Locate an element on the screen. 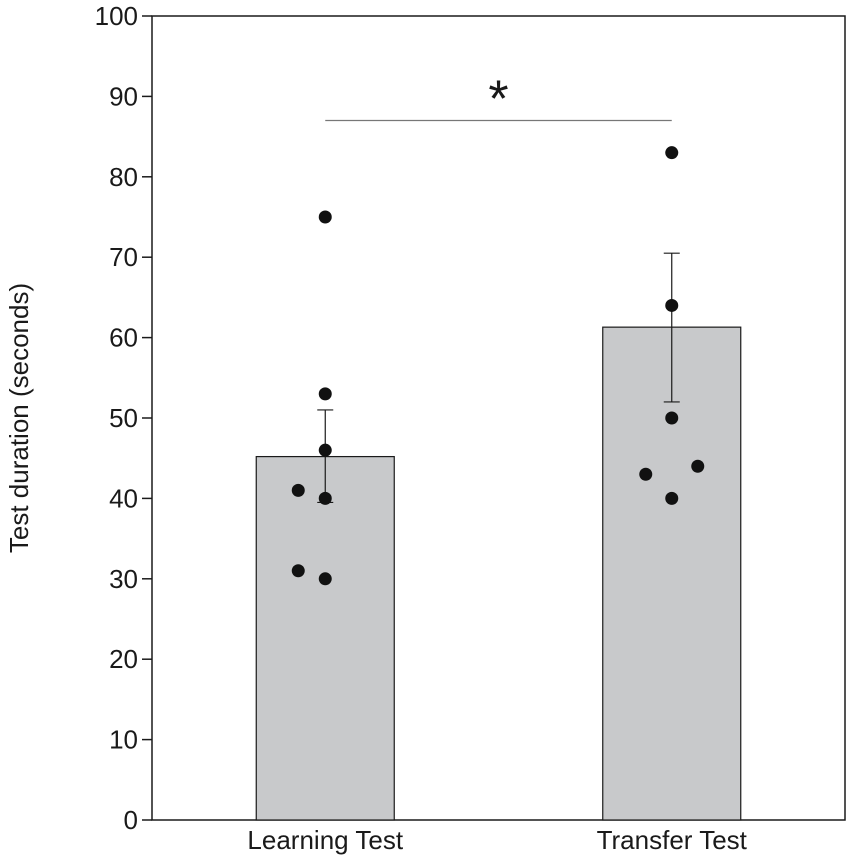 This screenshot has height=861, width=850. x-tick-label-2: Transfer Test is located at coordinates (672, 840).